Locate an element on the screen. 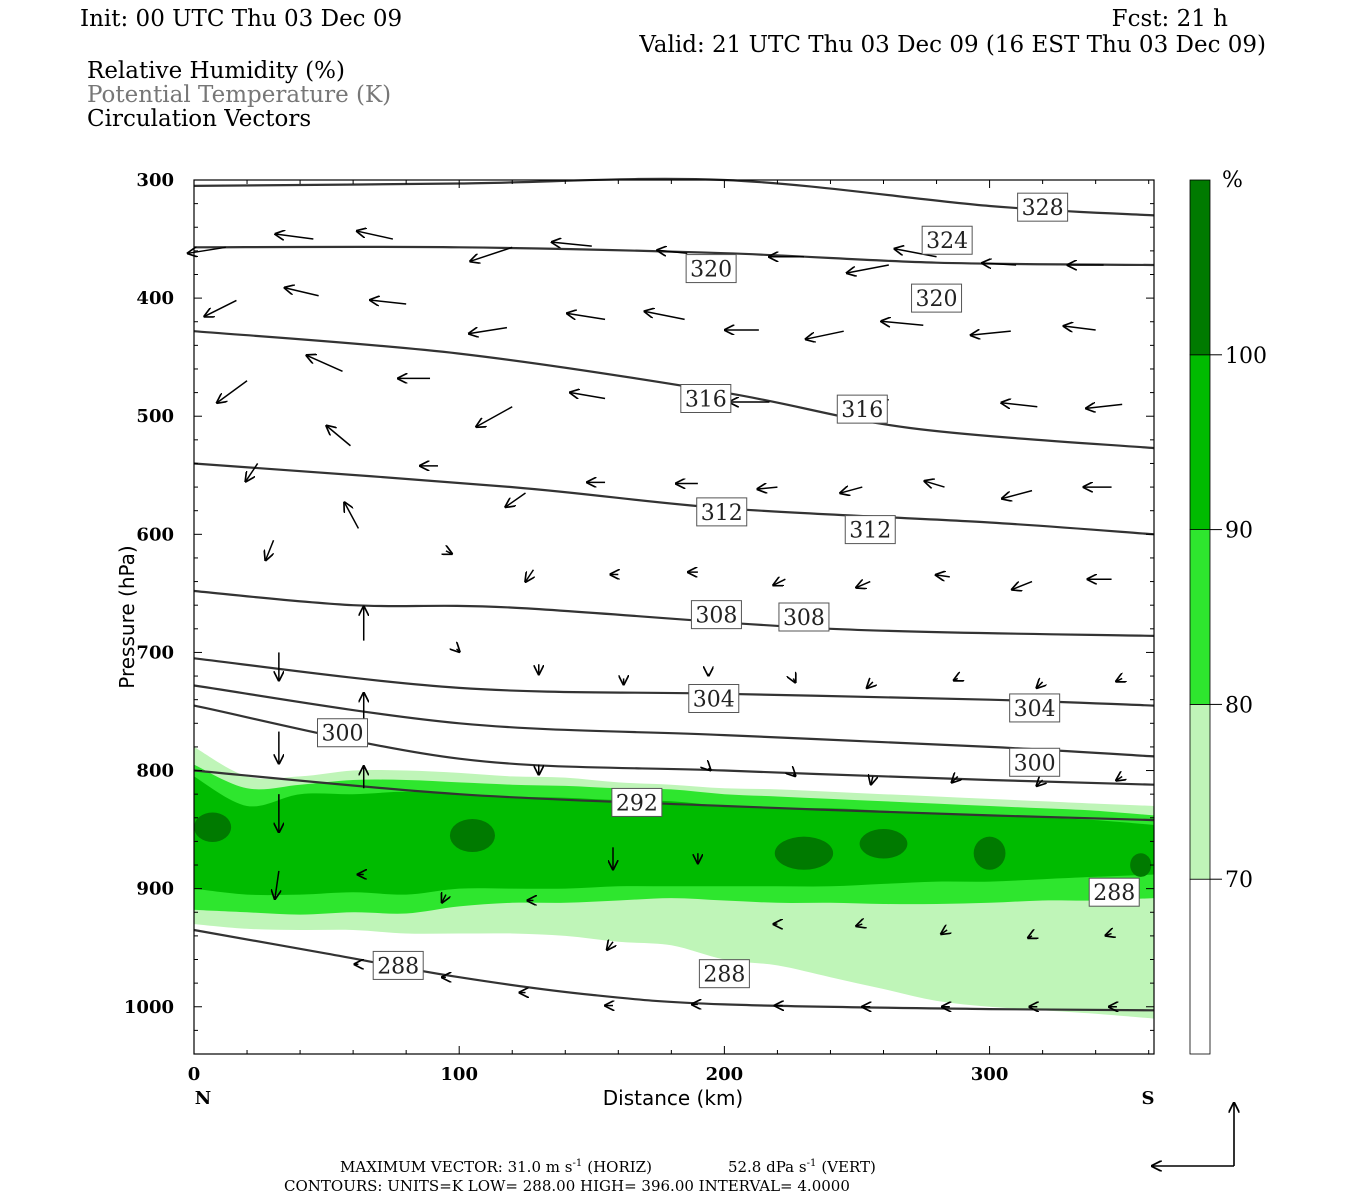 Image resolution: width=1350 pixels, height=1200 pixels. contour-label-4: 316 is located at coordinates (706, 400).